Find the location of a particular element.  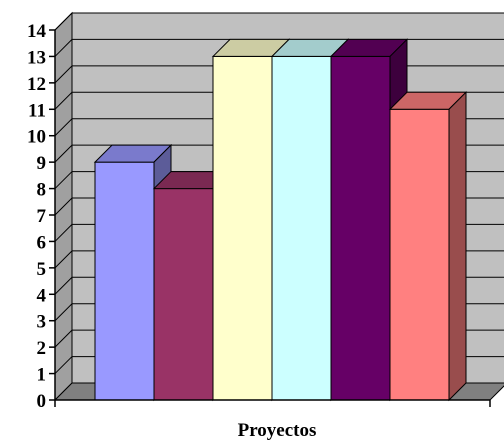

y-tick-label: 4 is located at coordinates (42, 295).